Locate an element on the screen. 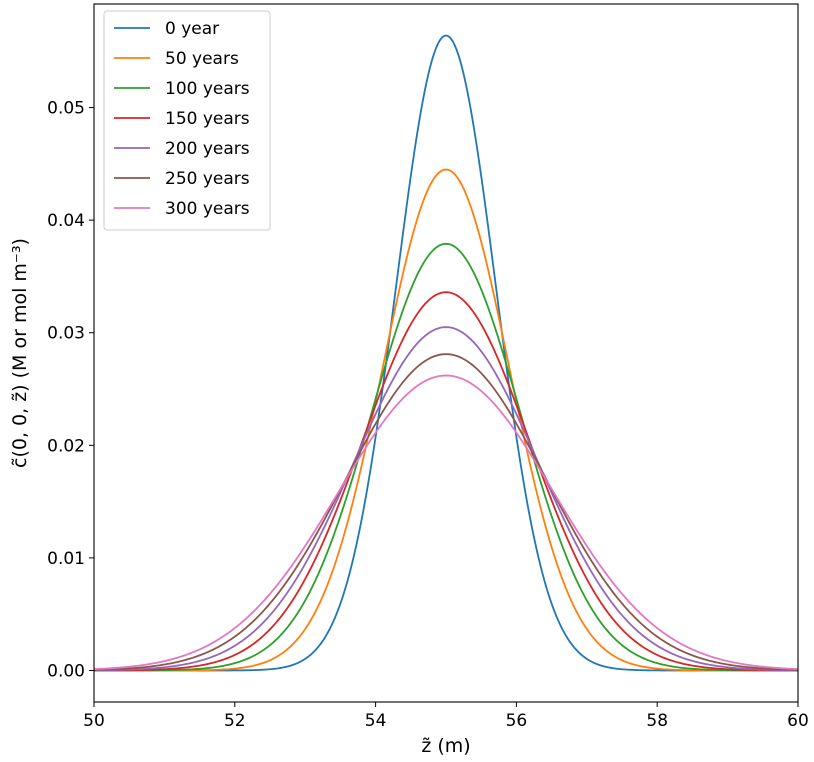 This screenshot has height=762, width=814. legend-label-4: 200 years is located at coordinates (207, 149).